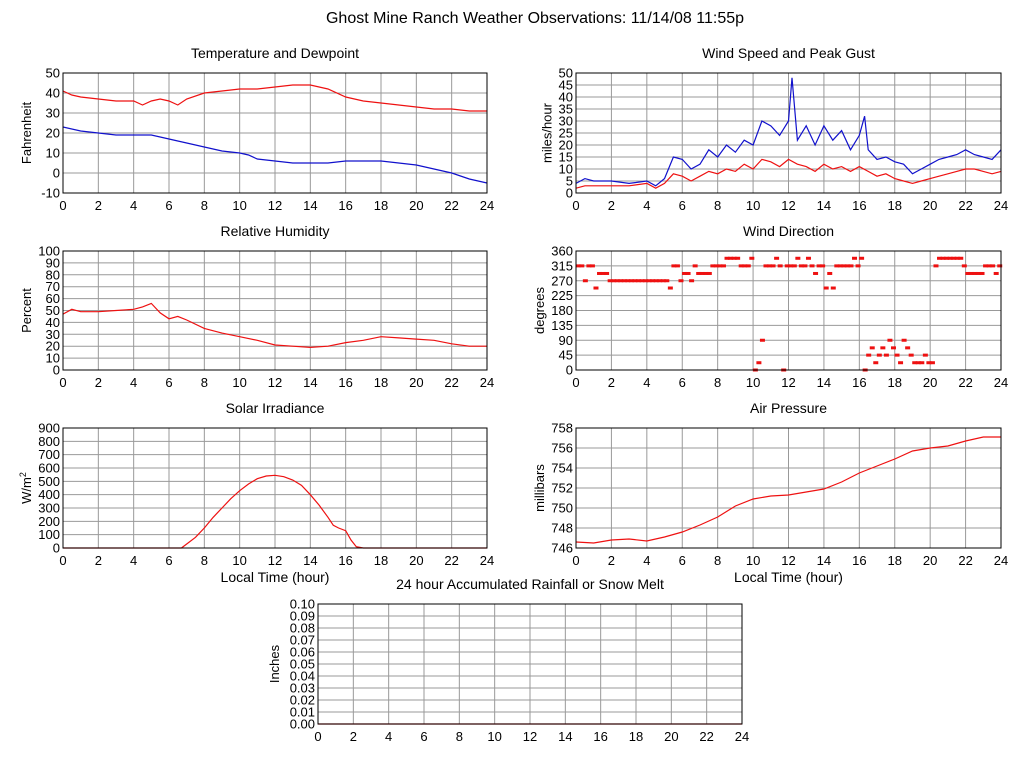  What do you see at coordinates (239, 205) in the screenshot?
I see `temp-xtick-label: 10` at bounding box center [239, 205].